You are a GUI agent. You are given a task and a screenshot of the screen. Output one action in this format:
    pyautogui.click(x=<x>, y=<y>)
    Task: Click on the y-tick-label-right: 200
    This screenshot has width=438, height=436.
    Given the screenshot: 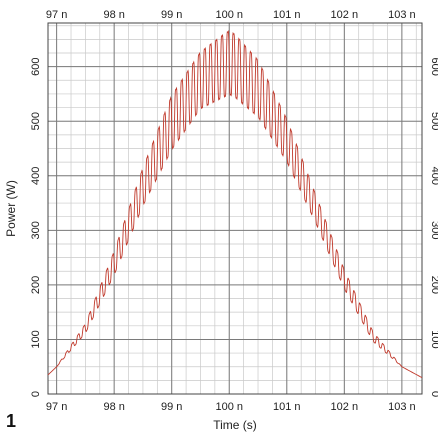 What is the action you would take?
    pyautogui.click(x=433, y=285)
    